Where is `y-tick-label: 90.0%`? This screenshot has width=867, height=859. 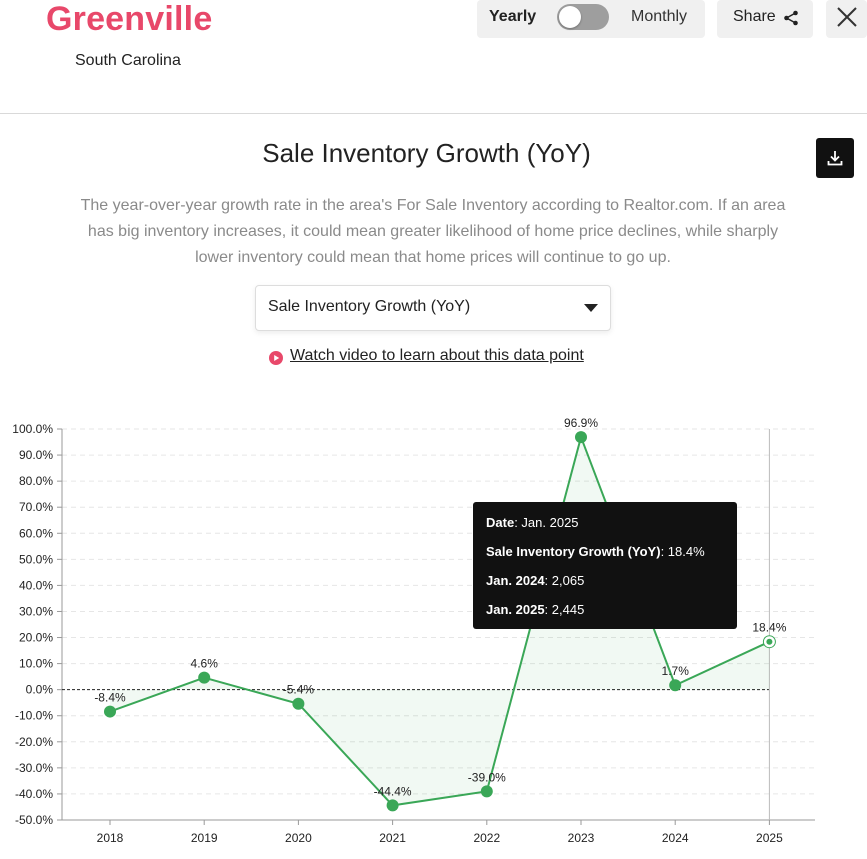
y-tick-label: 90.0% is located at coordinates (36, 455).